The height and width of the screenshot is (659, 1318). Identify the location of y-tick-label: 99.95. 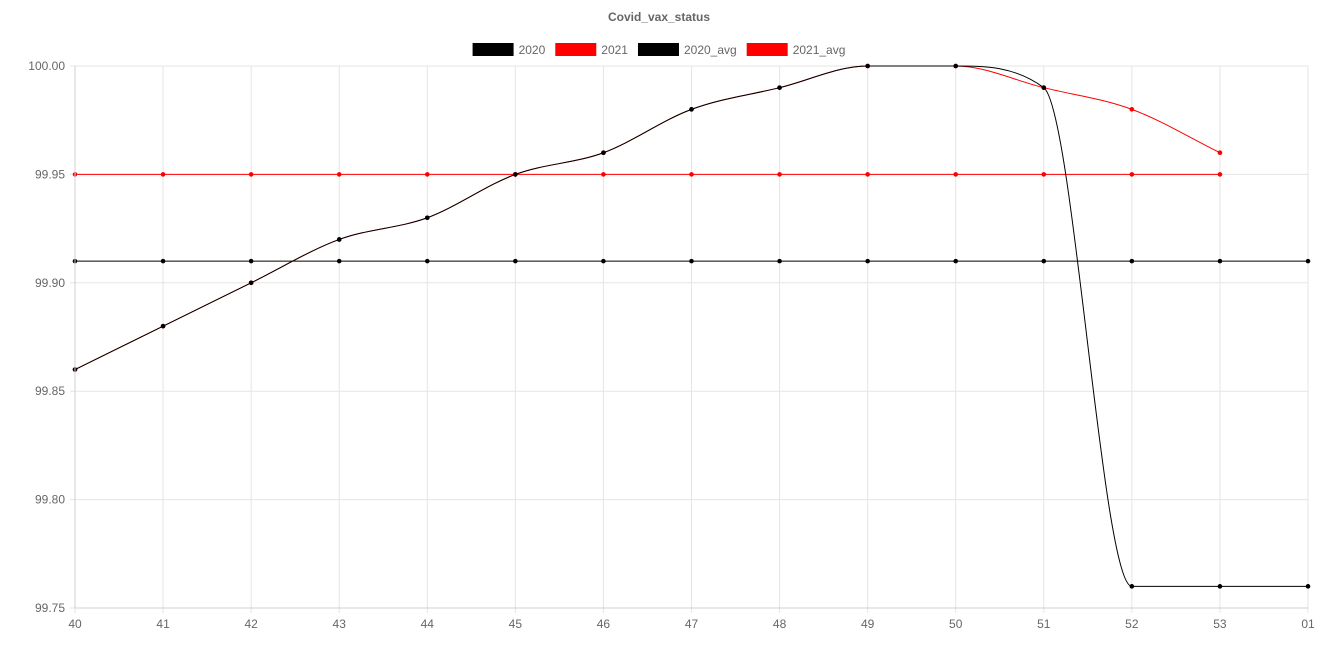
(50, 174).